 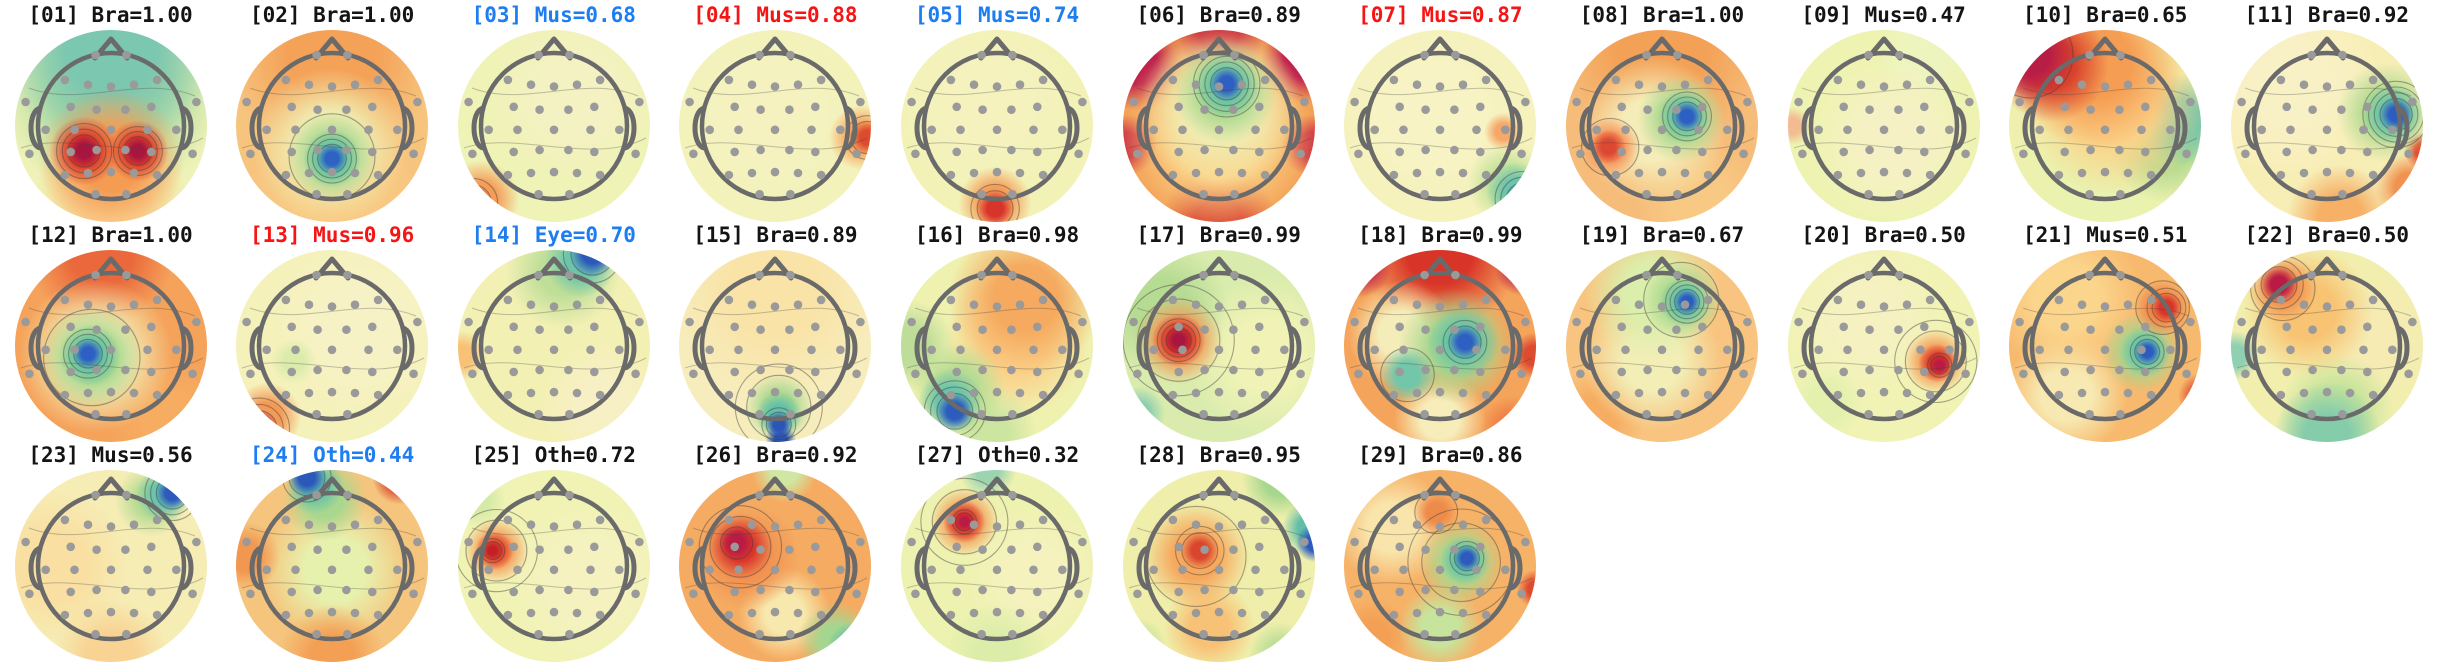 I want to click on component-tile: [29] Bra=0.86, so click(x=1440, y=552).